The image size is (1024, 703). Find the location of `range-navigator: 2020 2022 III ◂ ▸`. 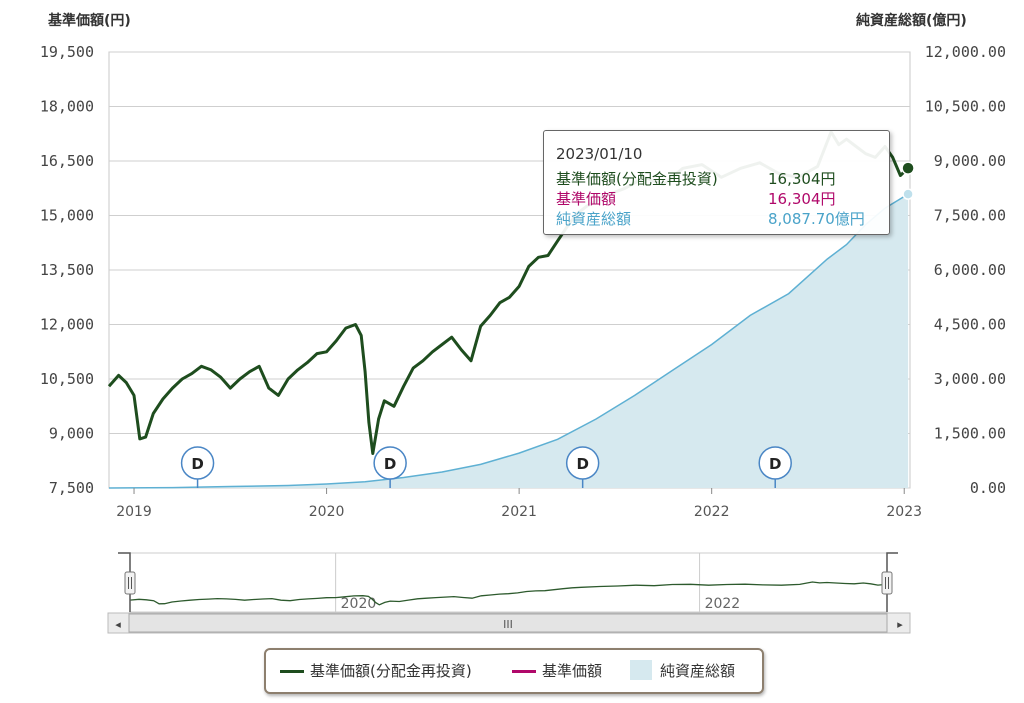

range-navigator: 2020 2022 III ◂ ▸ is located at coordinates (509, 593).